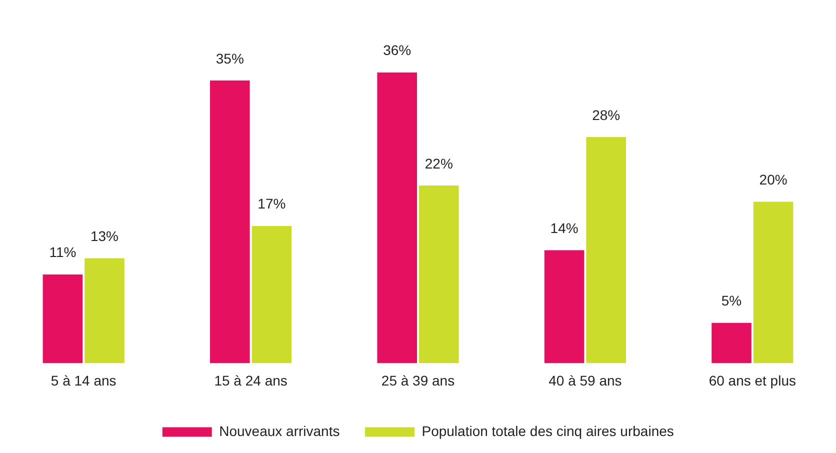  What do you see at coordinates (418, 380) in the screenshot?
I see `x-tick-label: 25 à 39 ans` at bounding box center [418, 380].